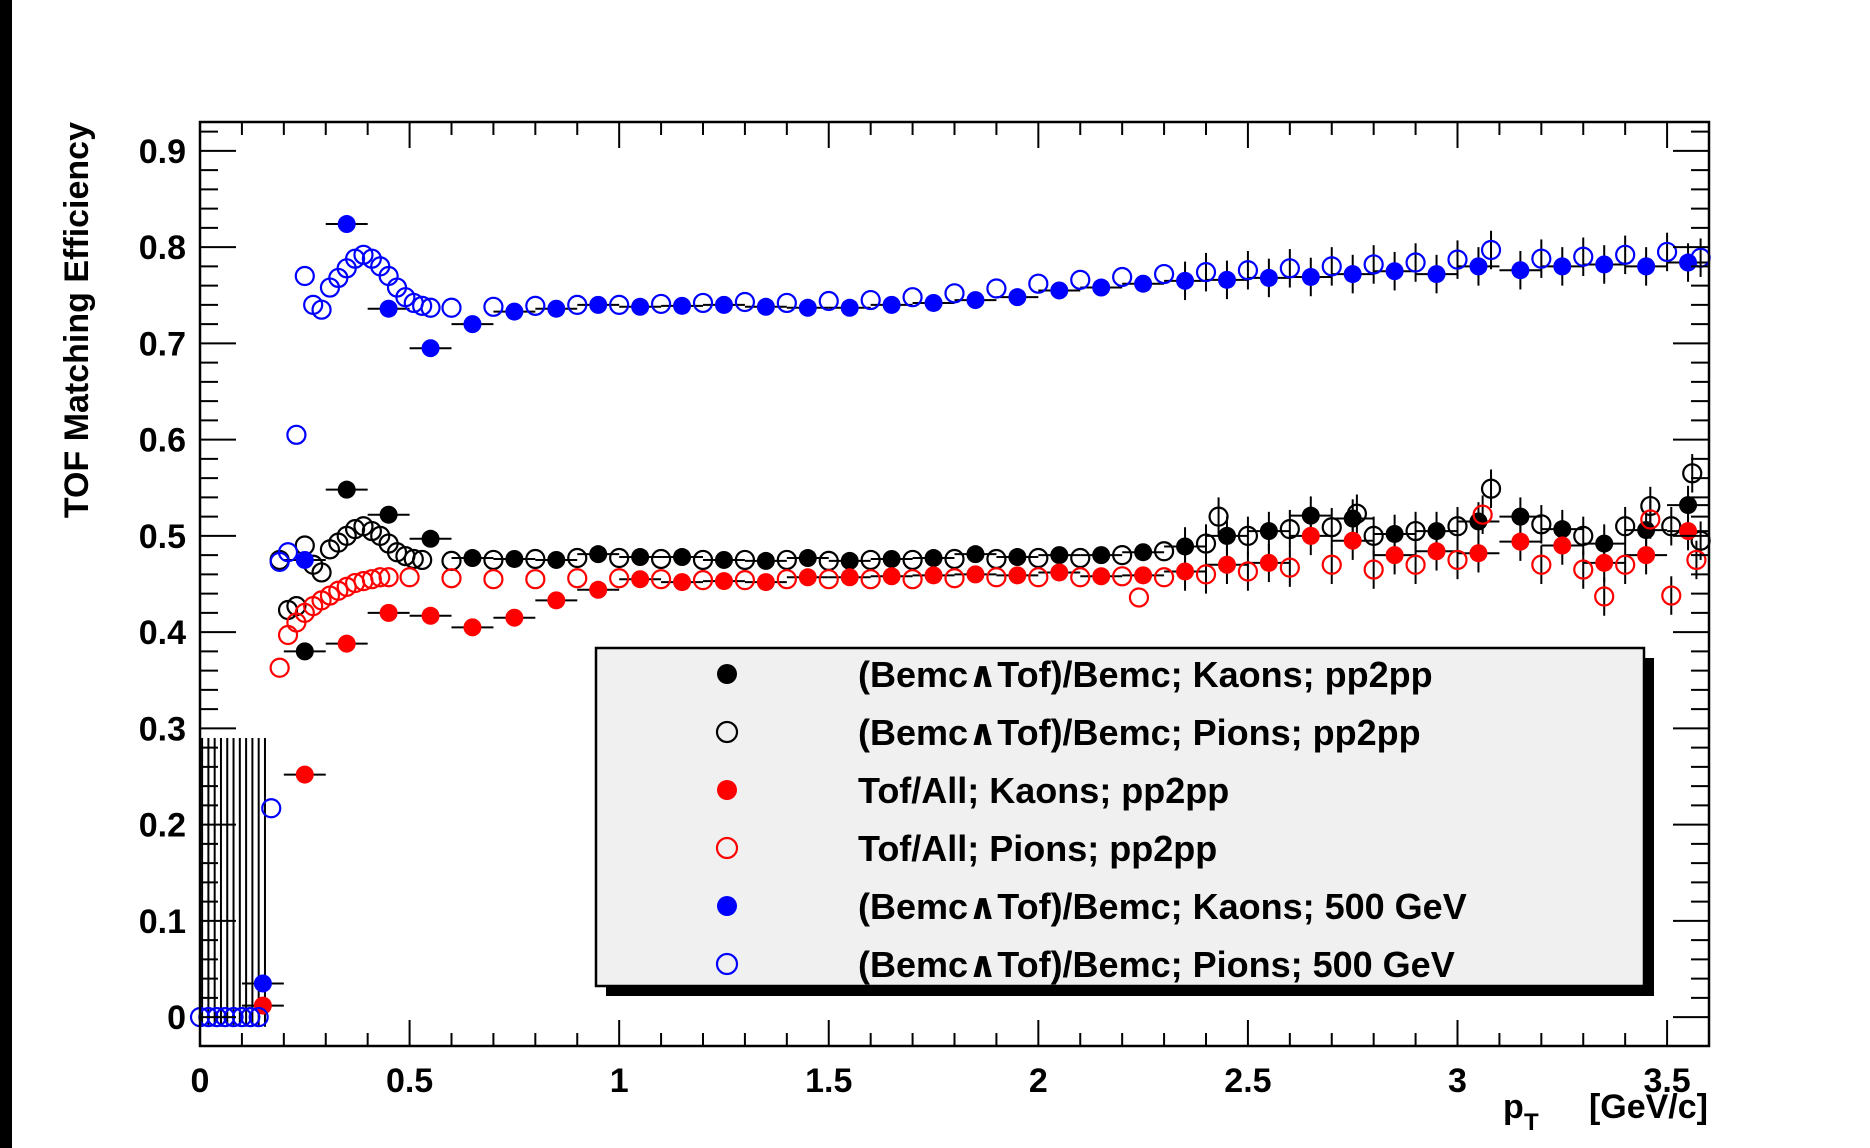 The width and height of the screenshot is (1870, 1148). What do you see at coordinates (162, 633) in the screenshot?
I see `y-tick-label: 0.4` at bounding box center [162, 633].